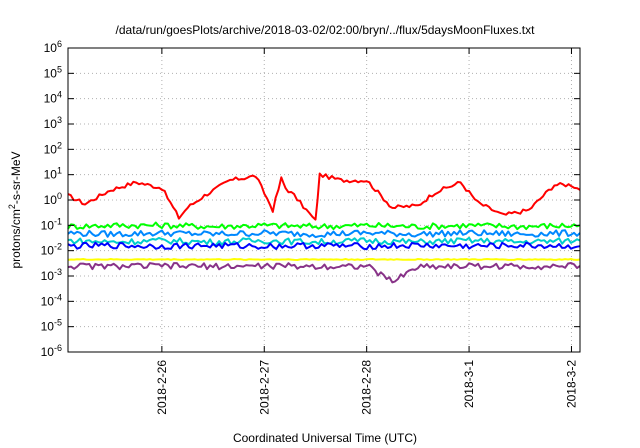 The height and width of the screenshot is (448, 640). I want to click on y-tick-label: 10⁶, so click(53, 47).